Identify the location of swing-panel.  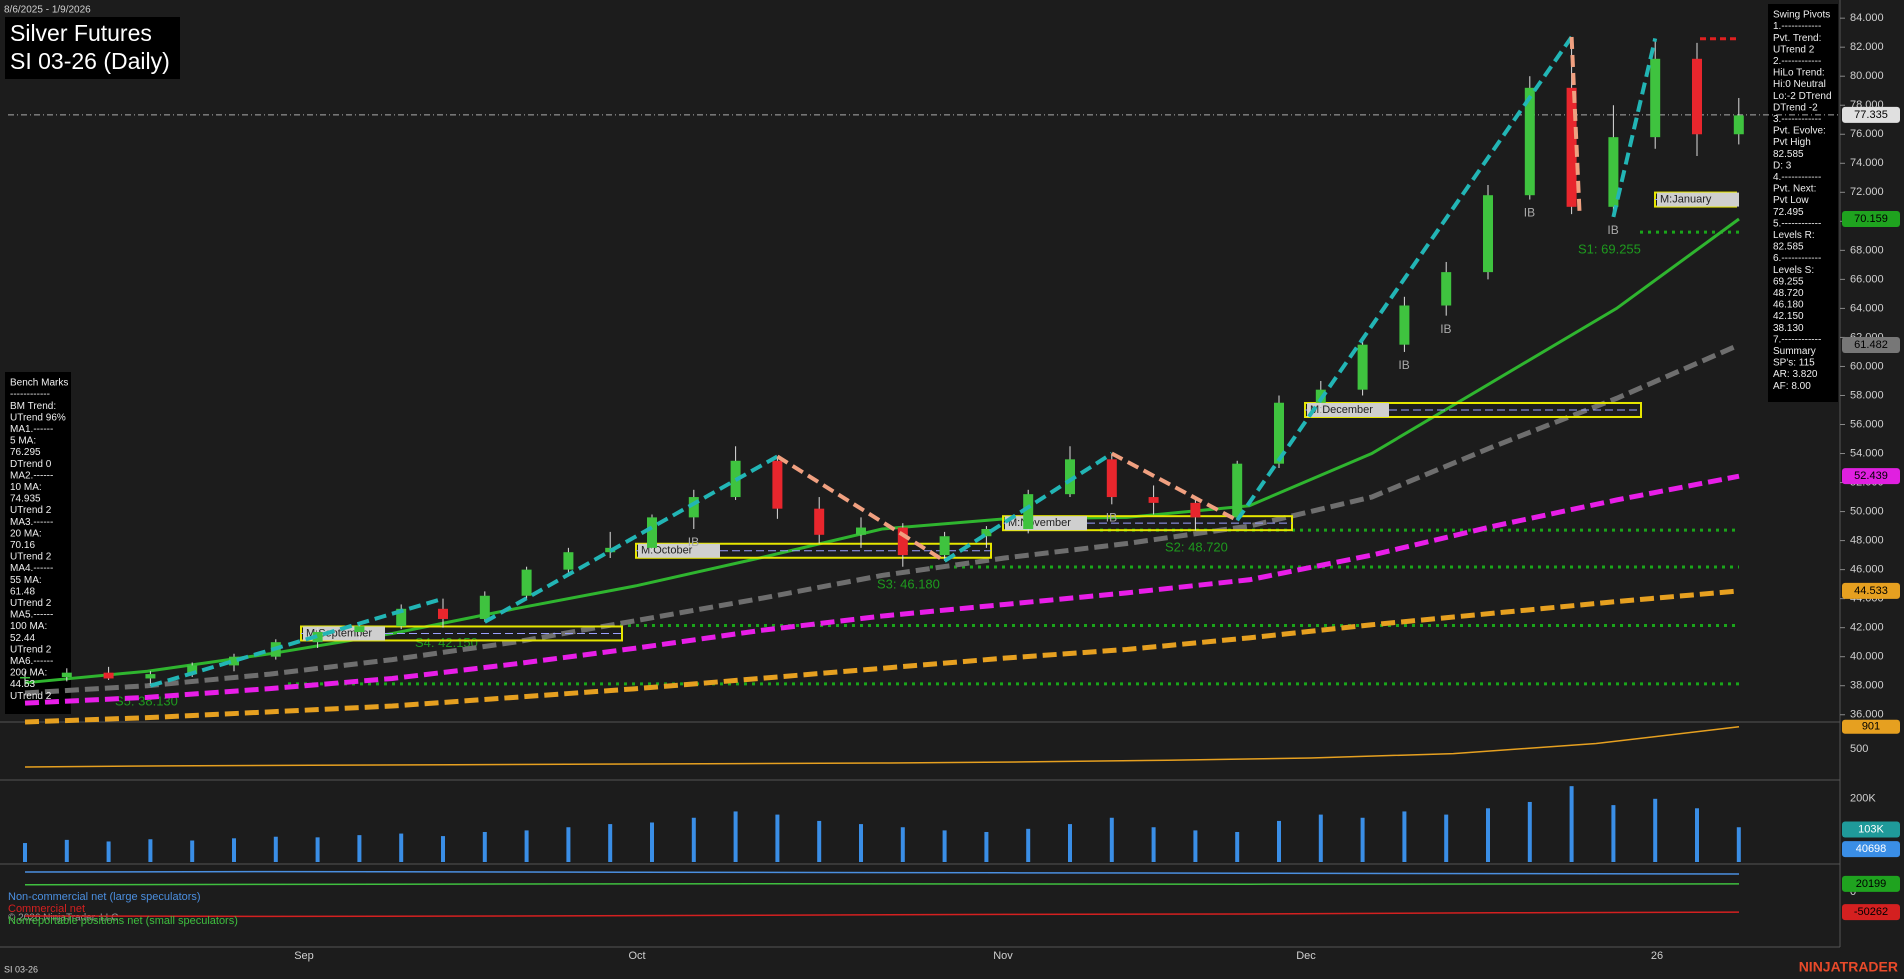
(1803, 203).